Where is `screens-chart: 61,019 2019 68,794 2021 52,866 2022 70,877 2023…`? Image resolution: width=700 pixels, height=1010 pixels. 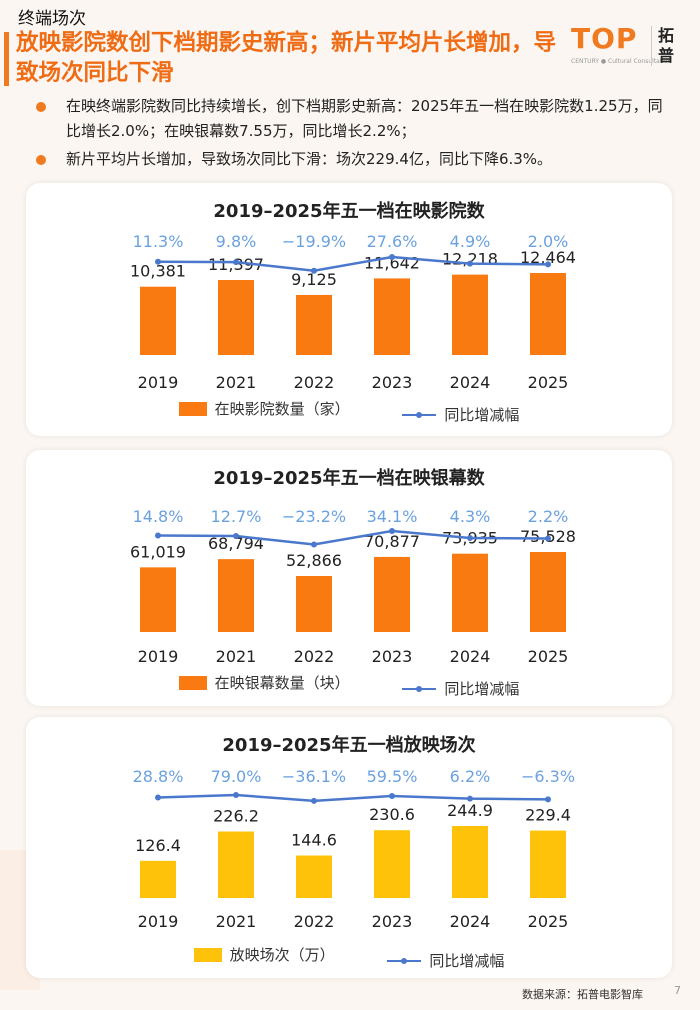
screens-chart: 61,019 2019 68,794 2021 52,866 2022 70,877 2023… is located at coordinates (353, 586).